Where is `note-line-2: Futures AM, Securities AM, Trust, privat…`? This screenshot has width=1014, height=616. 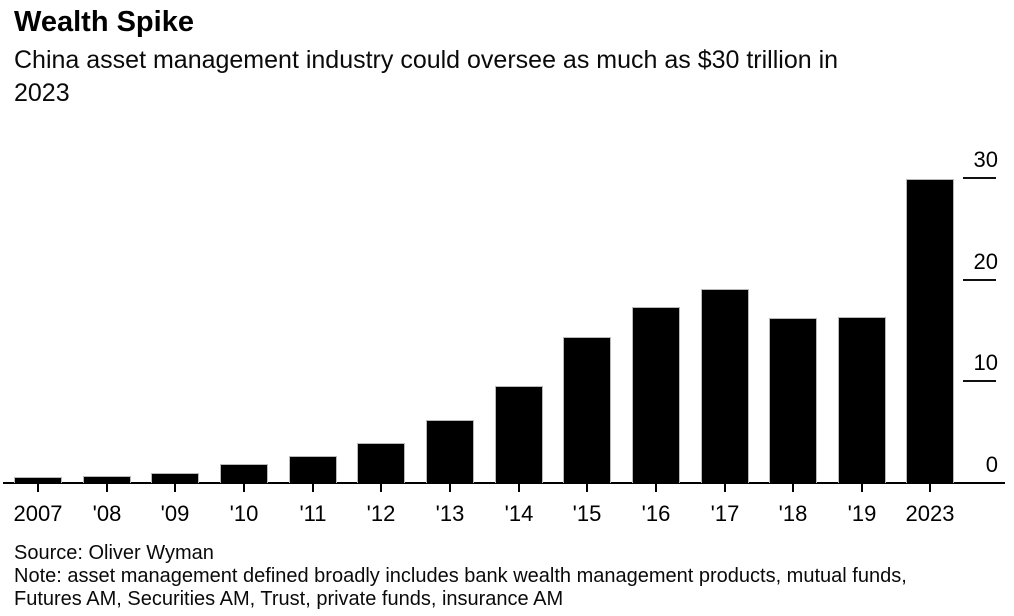
note-line-2: Futures AM, Securities AM, Trust, privat… is located at coordinates (289, 599).